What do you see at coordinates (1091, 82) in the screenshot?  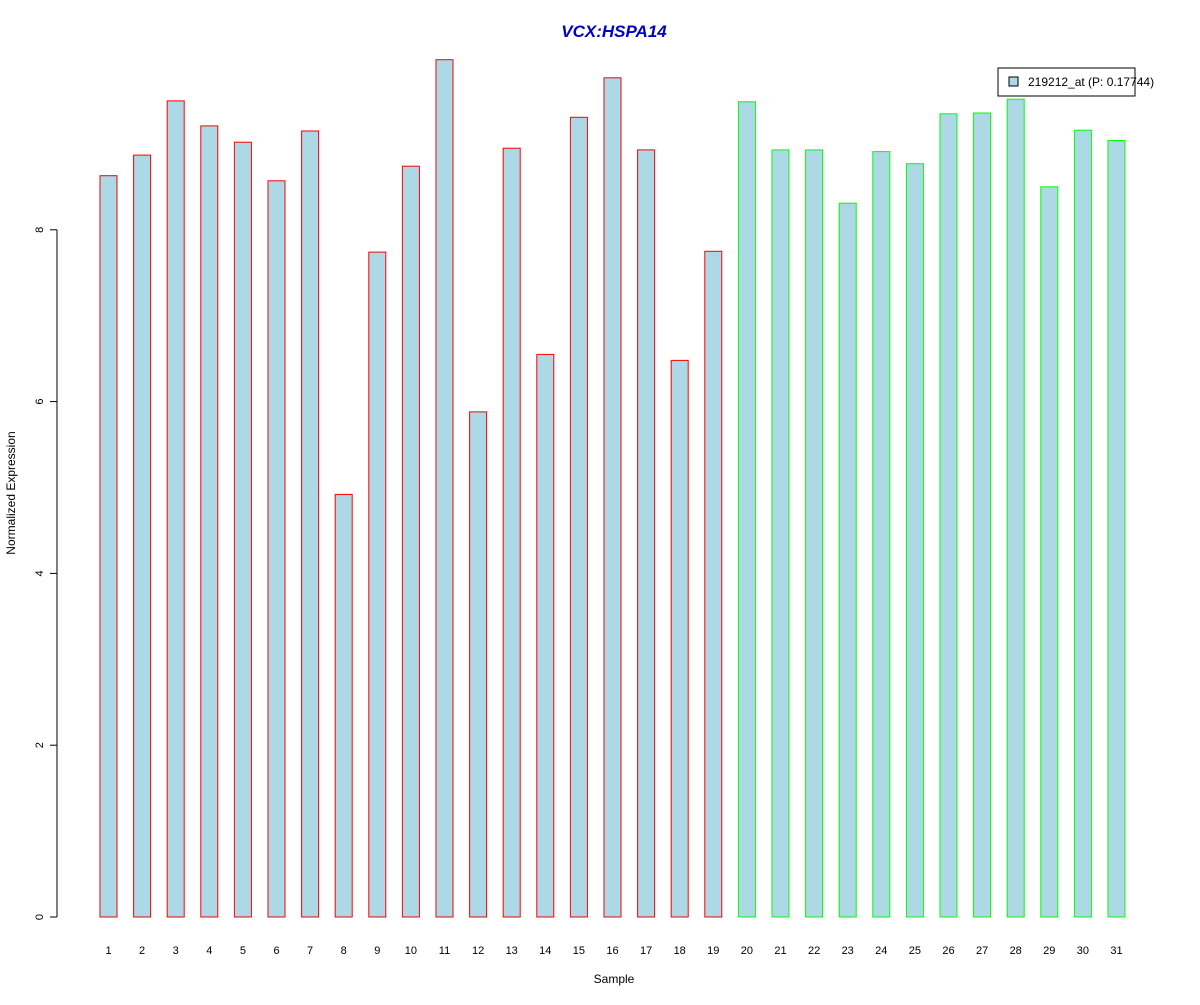 I see `legend-label: 219212_at (P: 0.17744)` at bounding box center [1091, 82].